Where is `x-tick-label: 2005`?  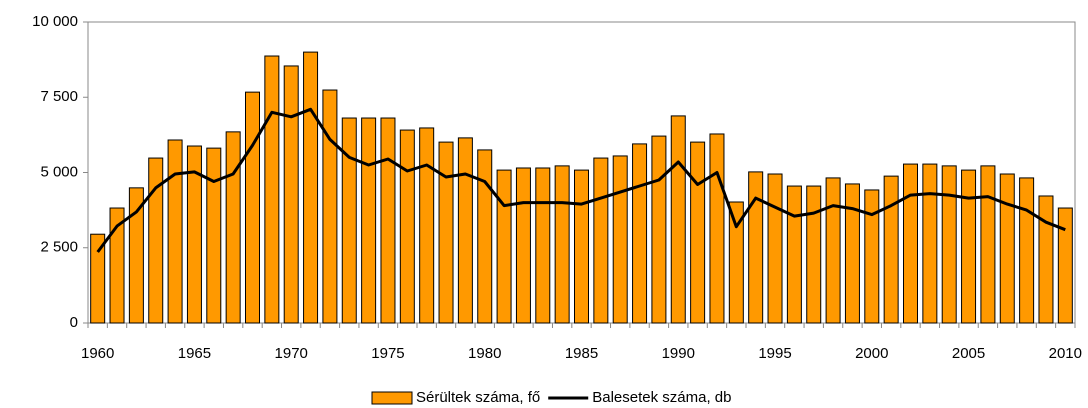
x-tick-label: 2005 is located at coordinates (968, 353).